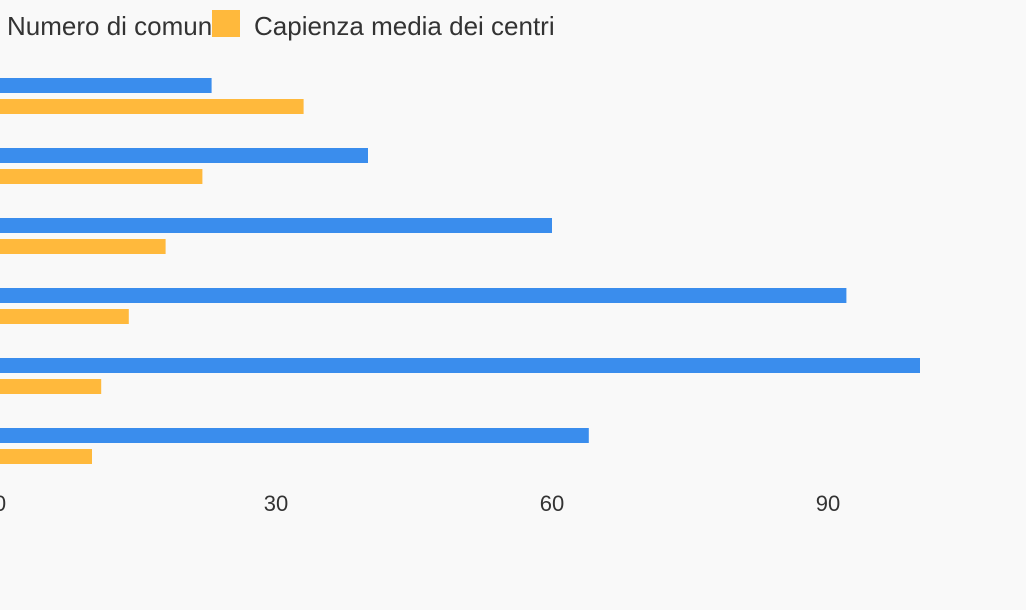 Image resolution: width=1026 pixels, height=610 pixels. I want to click on legend-label-numero-di-comuni: Numero di comuni, so click(112, 26).